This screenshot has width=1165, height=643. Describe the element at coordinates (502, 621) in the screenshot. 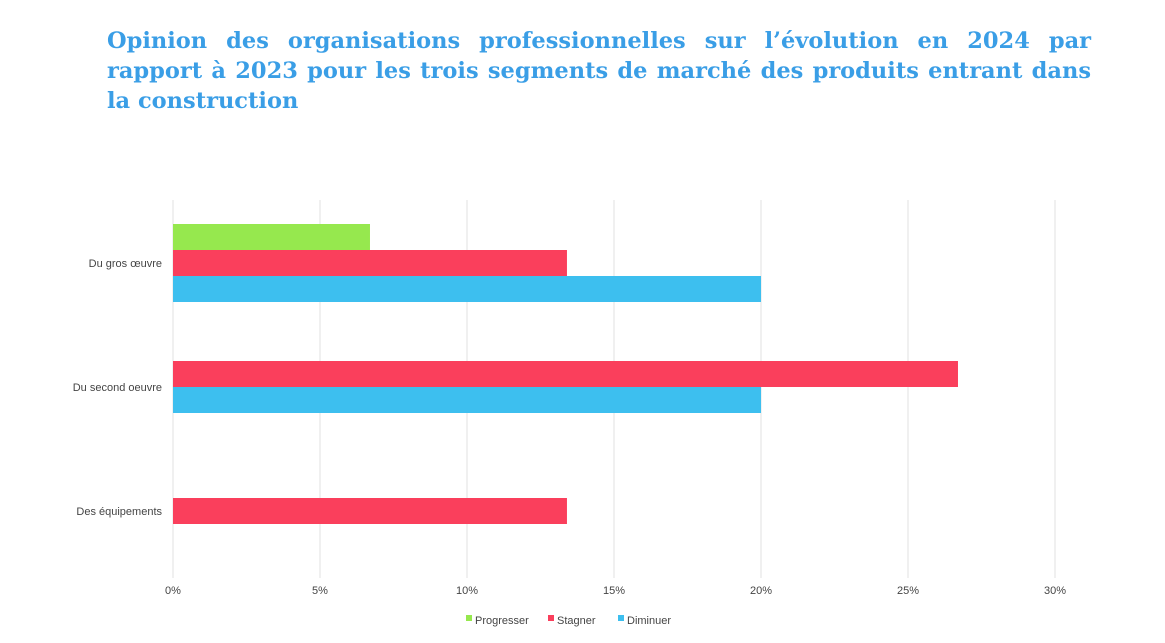

I see `legend-label-progresser: Progresser` at that location.